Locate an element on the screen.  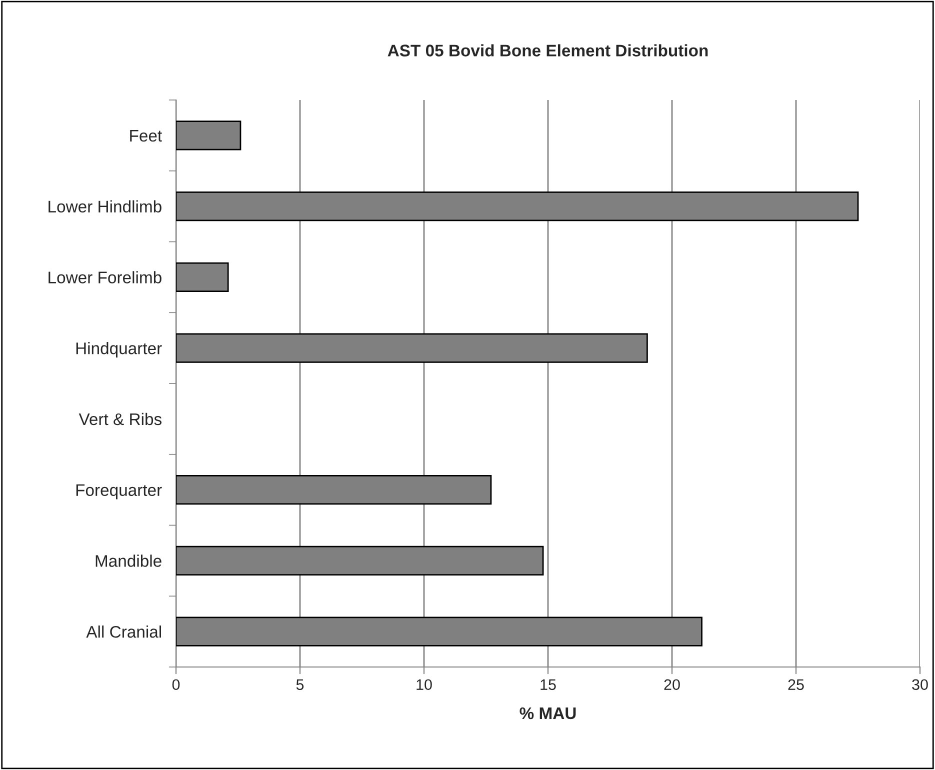
y-tick-label: Lower Forelimb is located at coordinates (105, 277).